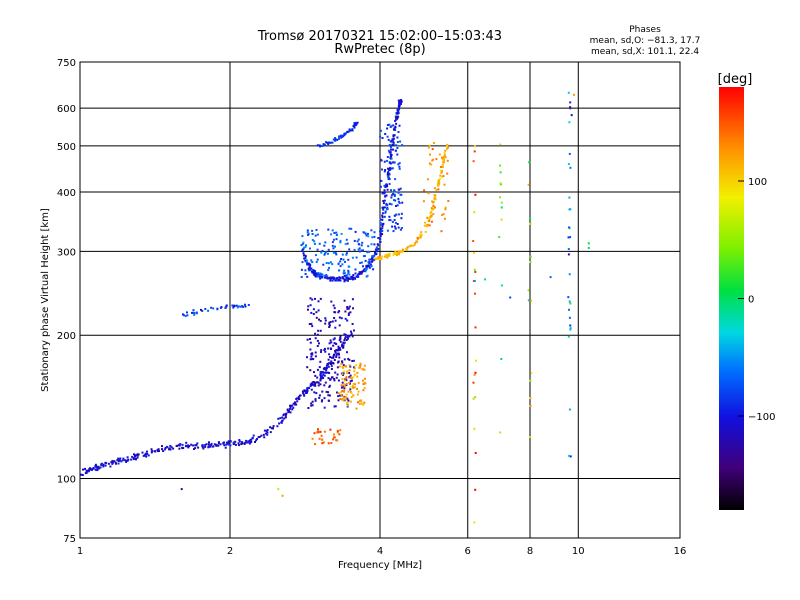  I want to click on x-tick-label: 6, so click(468, 551).